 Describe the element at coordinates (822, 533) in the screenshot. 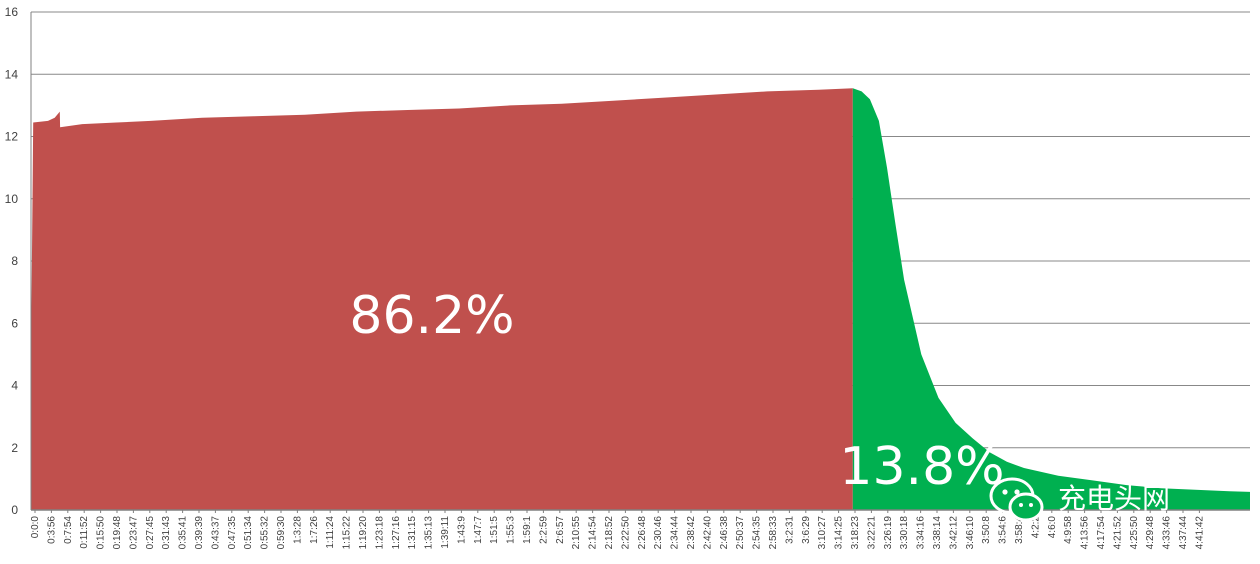

I see `x-tick-label: 3:10:27` at that location.